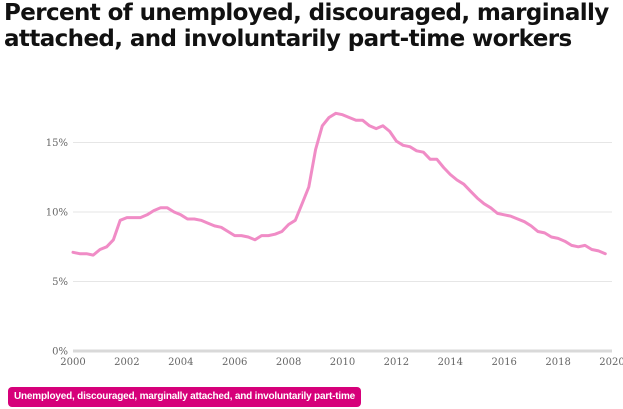  What do you see at coordinates (72, 362) in the screenshot?
I see `x-tick-label: 2000` at bounding box center [72, 362].